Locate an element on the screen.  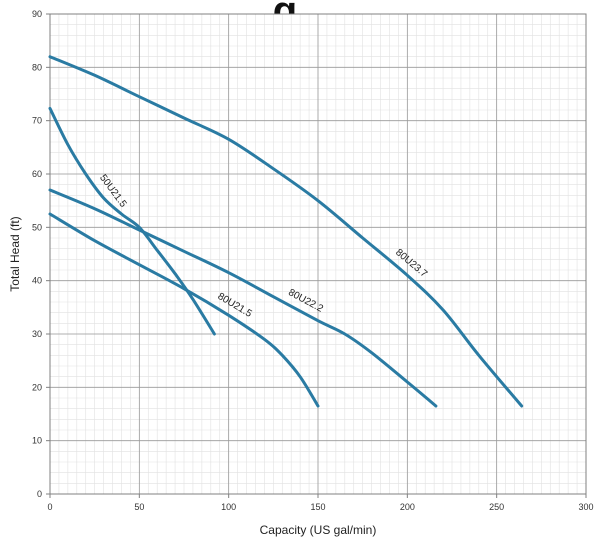
x-tick-label: 200 is located at coordinates (407, 507).